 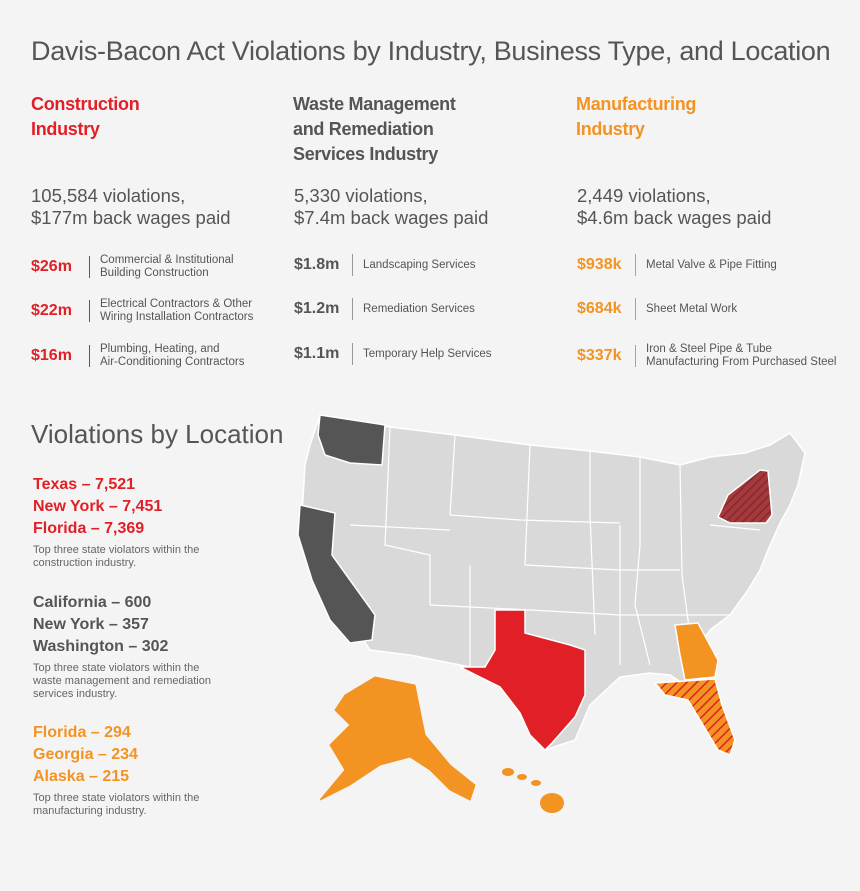 What do you see at coordinates (555, 546) in the screenshot?
I see `state-borders` at bounding box center [555, 546].